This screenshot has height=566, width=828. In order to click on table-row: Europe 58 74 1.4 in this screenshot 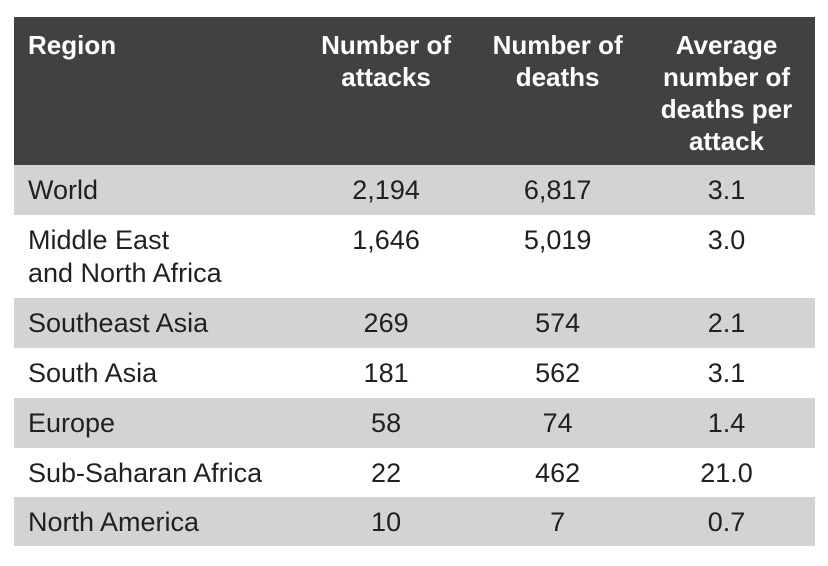, I will do `click(414, 423)`.